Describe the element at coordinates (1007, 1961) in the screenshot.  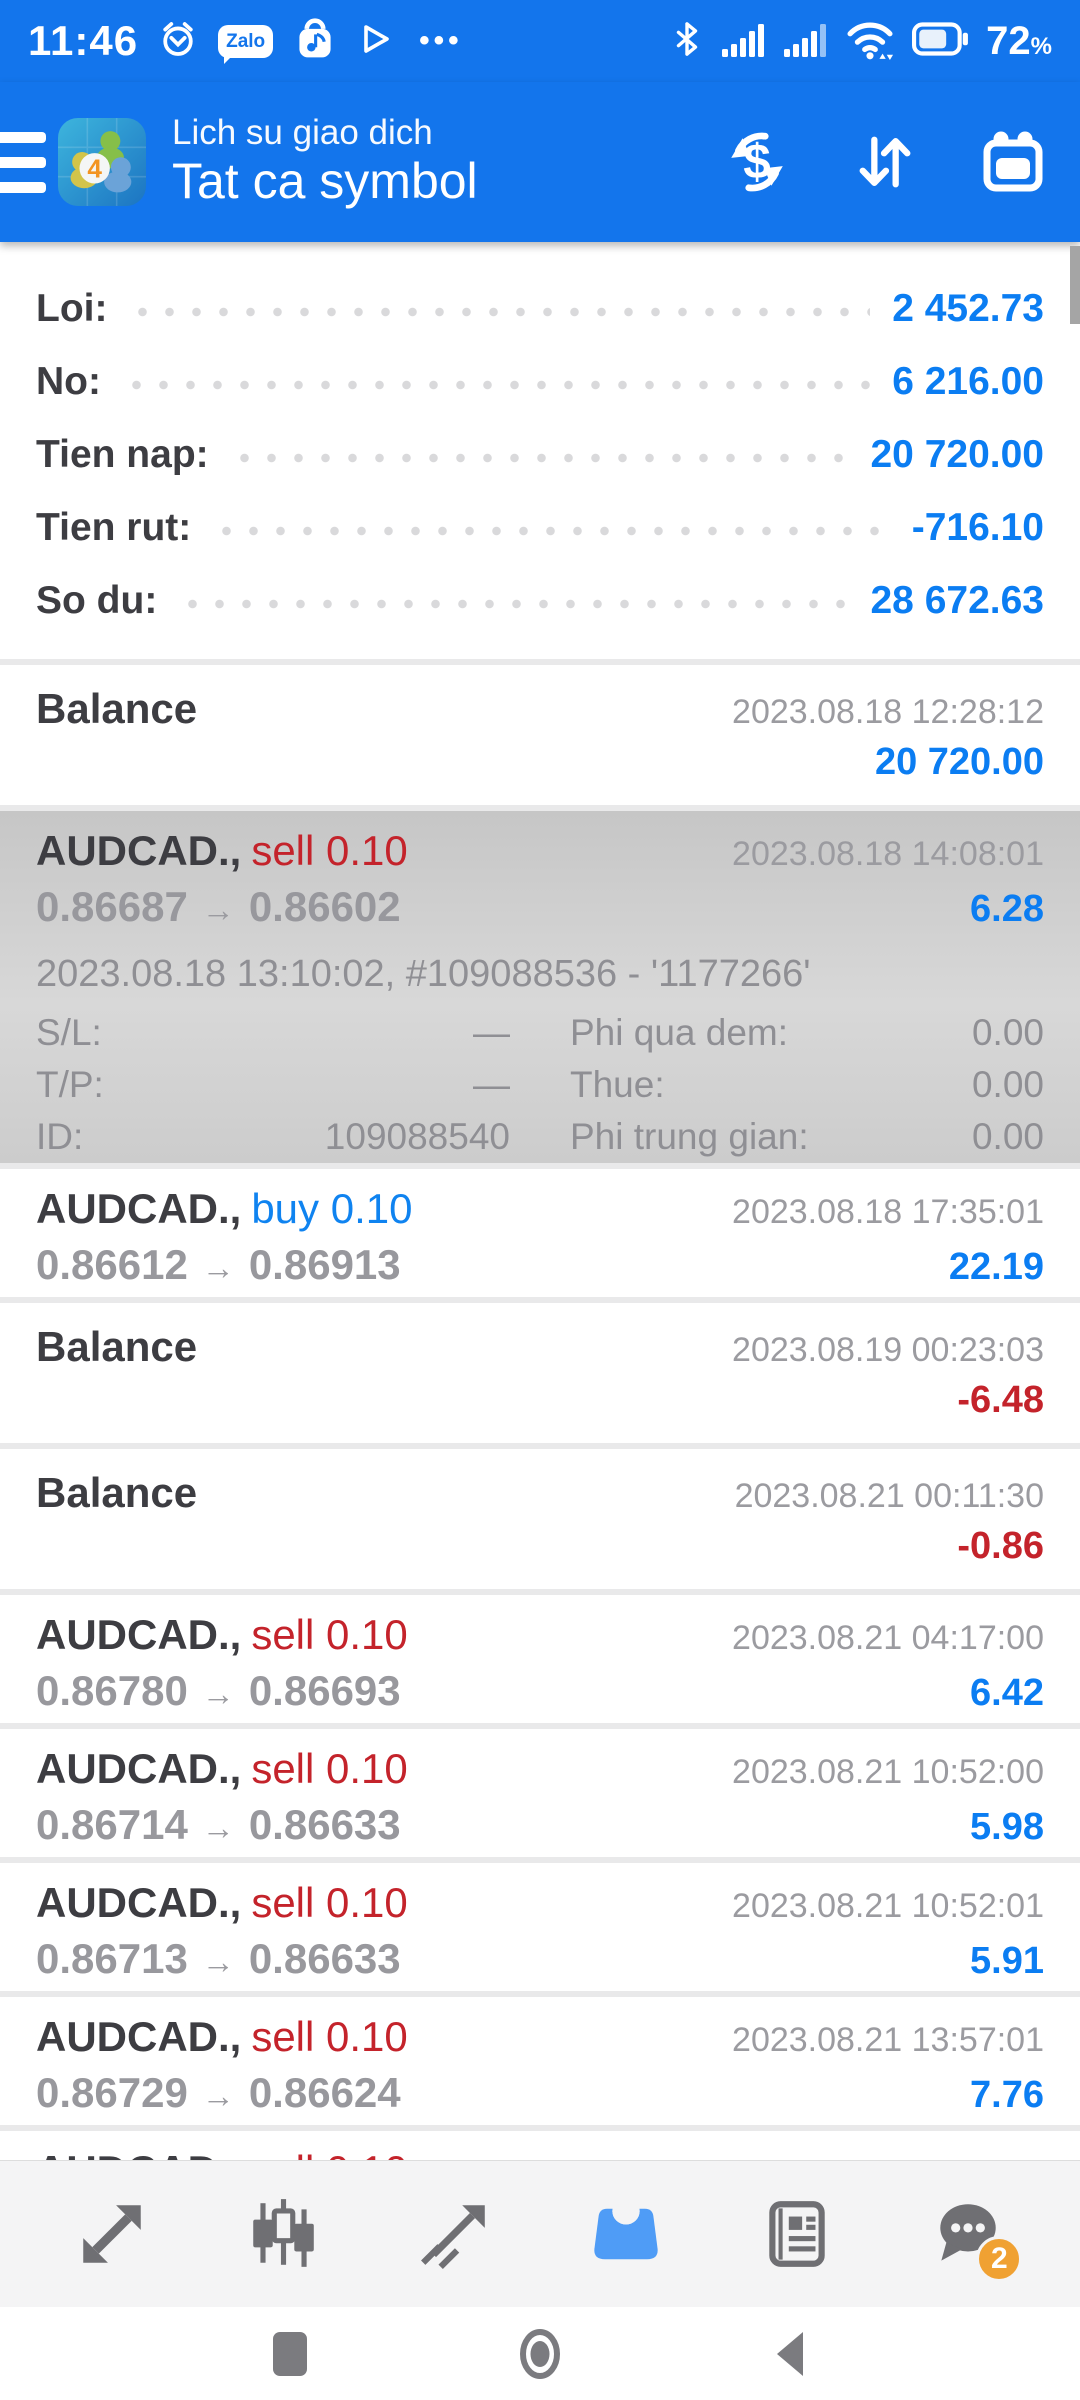
I see `trade-profit: 5.91` at that location.